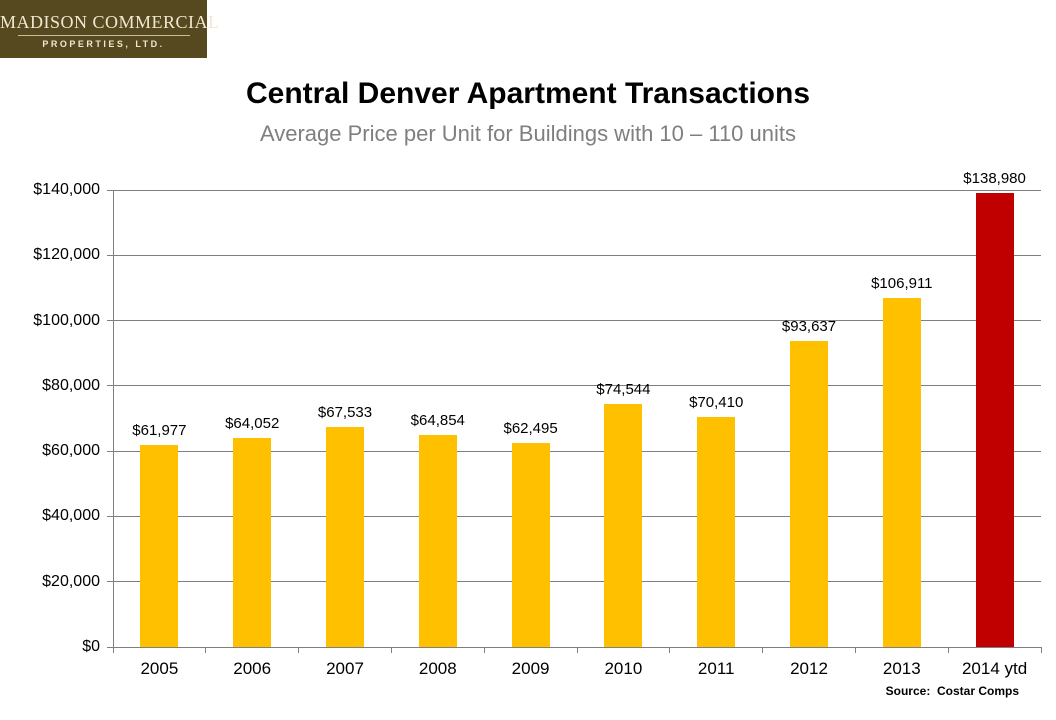  What do you see at coordinates (345, 536) in the screenshot?
I see `bar-2007` at bounding box center [345, 536].